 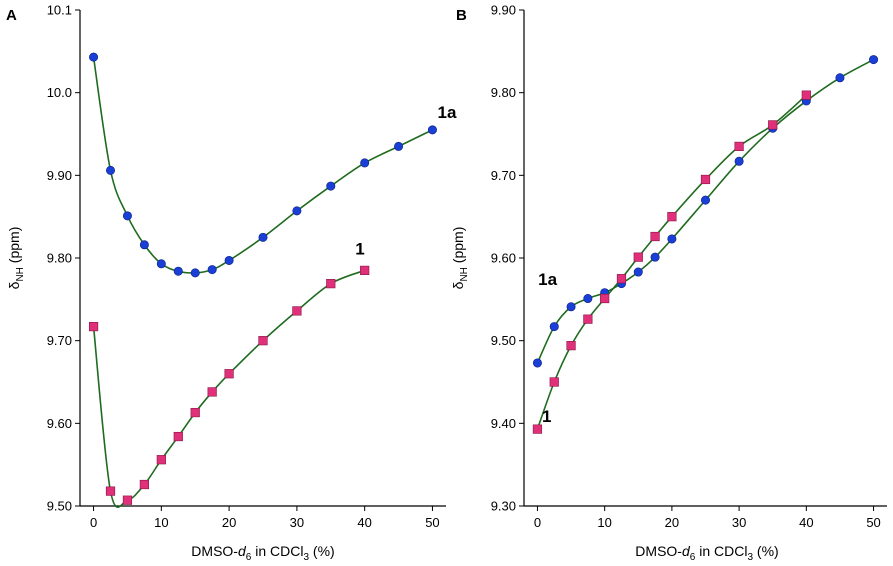 What do you see at coordinates (297, 522) in the screenshot?
I see `panel-a-x-tick-label: 30` at bounding box center [297, 522].